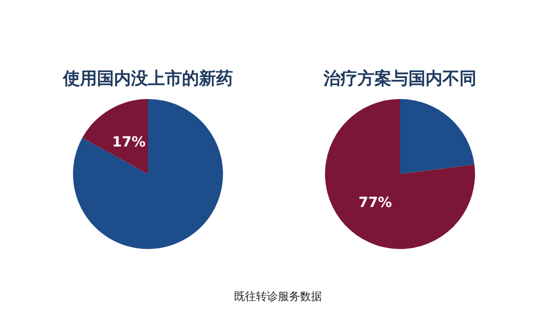  I want to click on data-label: 77%, so click(375, 203).